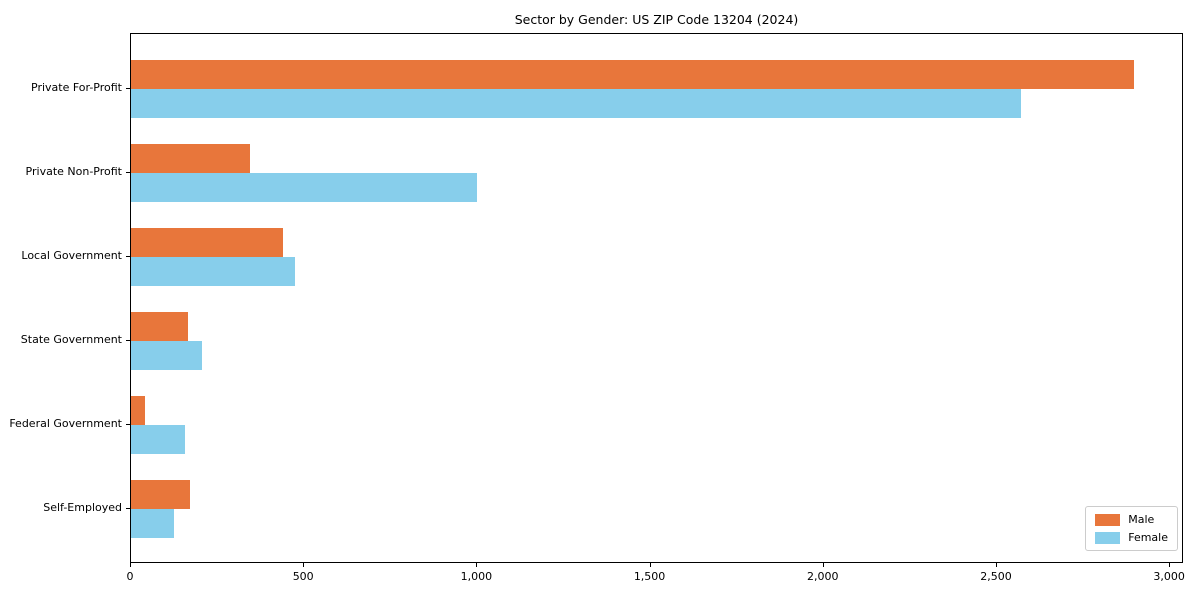 The image size is (1200, 600). I want to click on legend-label: Female, so click(1148, 537).